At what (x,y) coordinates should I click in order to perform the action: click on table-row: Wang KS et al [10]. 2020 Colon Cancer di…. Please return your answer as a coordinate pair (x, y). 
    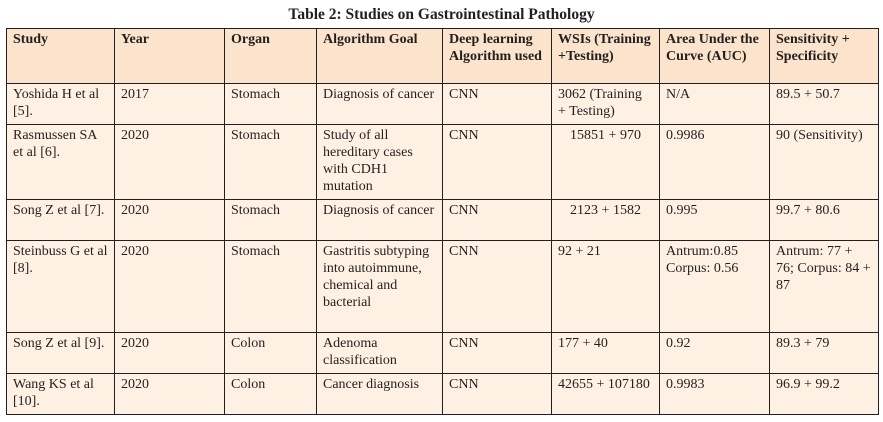
    Looking at the image, I should click on (442, 394).